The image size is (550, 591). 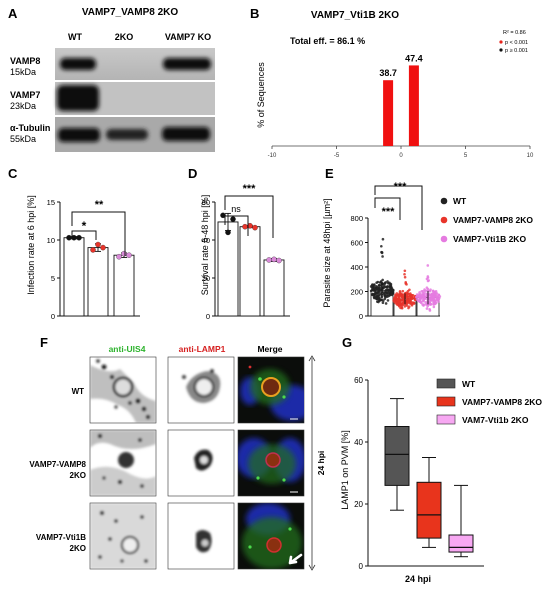 I want to click on panel-b-ticks: -10 -5 0 5 10, so click(x=401, y=152).